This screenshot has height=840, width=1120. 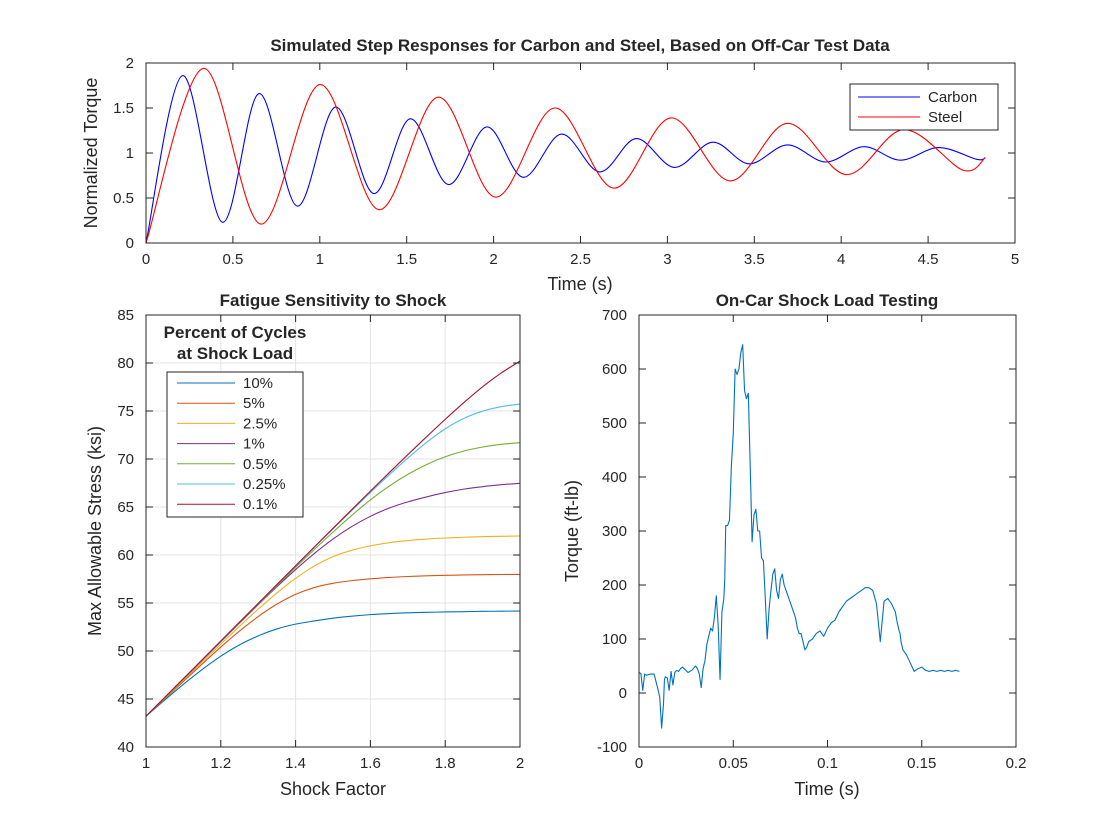 I want to click on step-x-tick-label-9: 4.5, so click(x=928, y=259).